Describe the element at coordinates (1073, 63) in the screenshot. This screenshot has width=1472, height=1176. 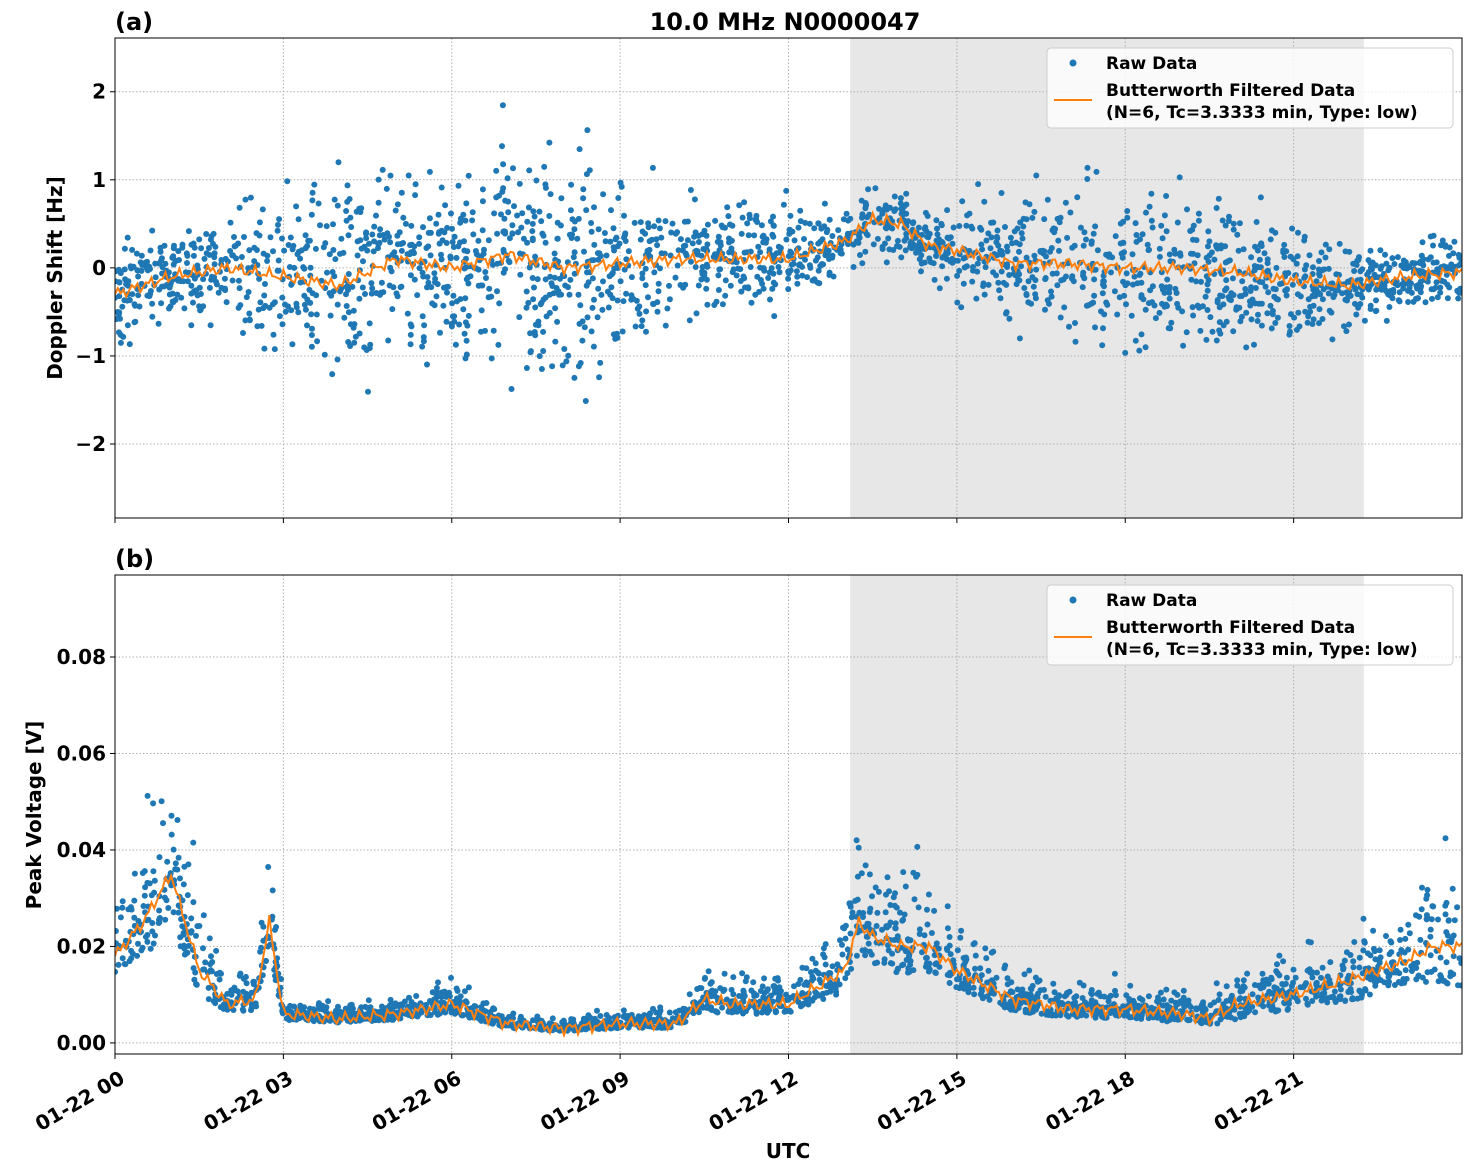
I see `legend-raw-marker` at that location.